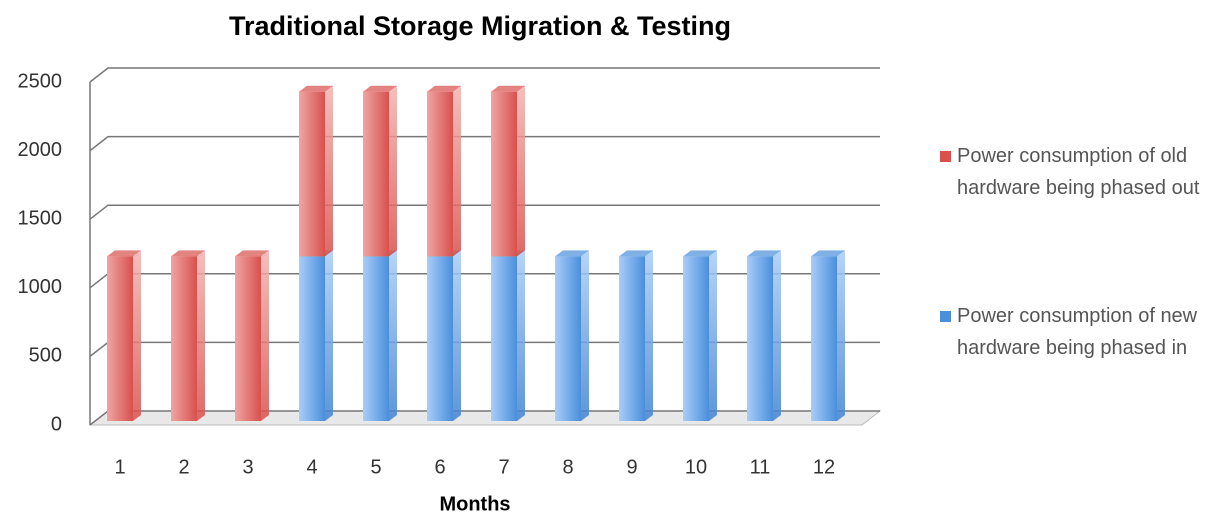  I want to click on chart-title: Traditional Storage Migration & Testing, so click(480, 26).